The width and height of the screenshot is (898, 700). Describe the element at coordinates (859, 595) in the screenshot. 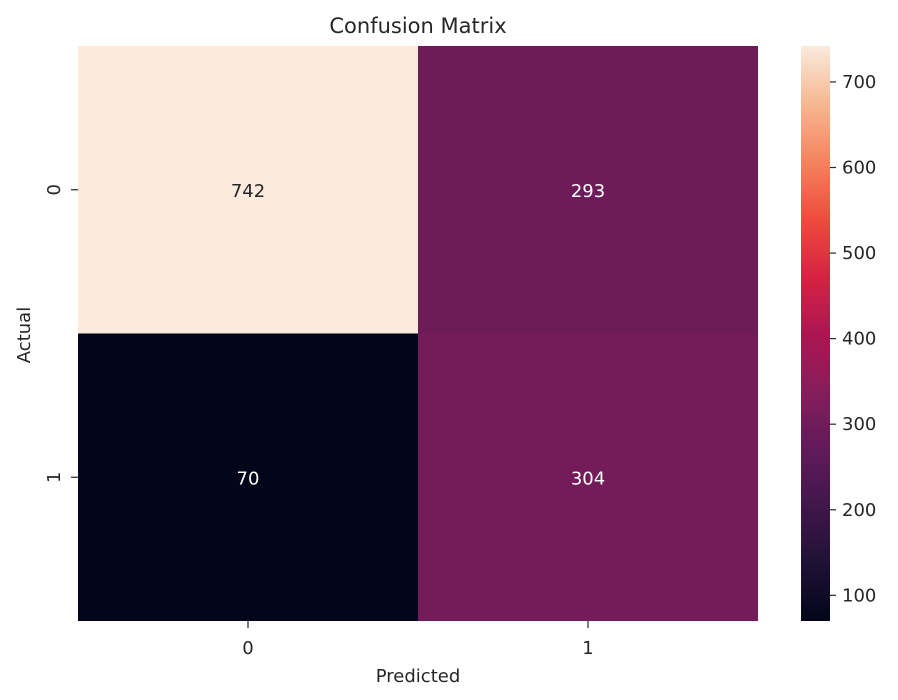

I see `colorbar-tick-label-0: 100` at that location.